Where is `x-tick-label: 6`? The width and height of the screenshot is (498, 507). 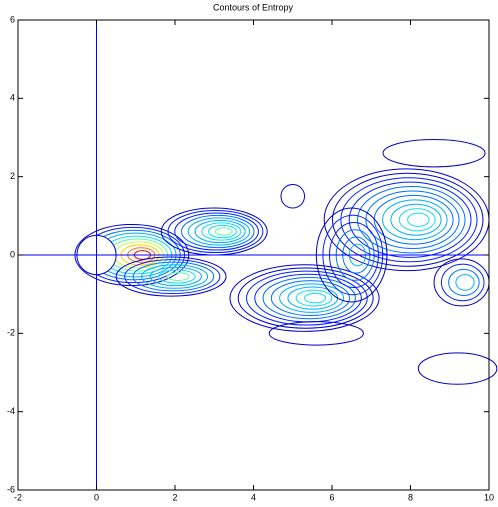
x-tick-label: 6 is located at coordinates (331, 497).